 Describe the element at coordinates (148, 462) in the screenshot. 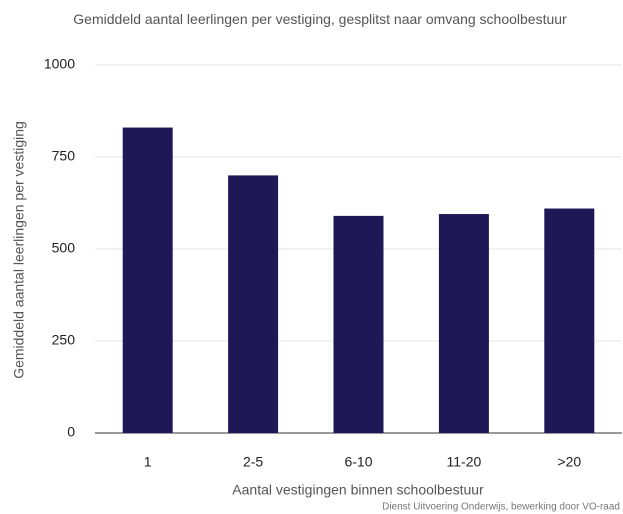

I see `x-tick-label: 1` at that location.